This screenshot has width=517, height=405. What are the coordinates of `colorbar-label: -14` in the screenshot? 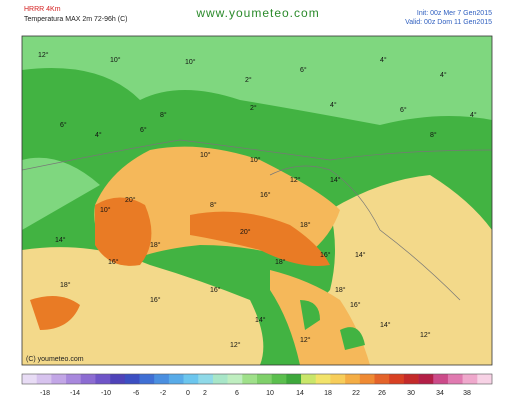 It's located at (75, 393).